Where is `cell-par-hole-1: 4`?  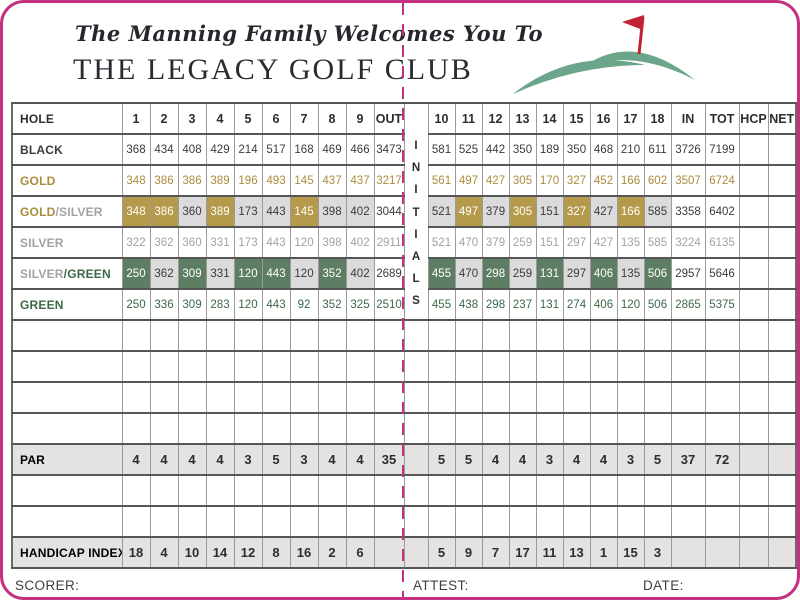 cell-par-hole-1: 4 is located at coordinates (136, 459).